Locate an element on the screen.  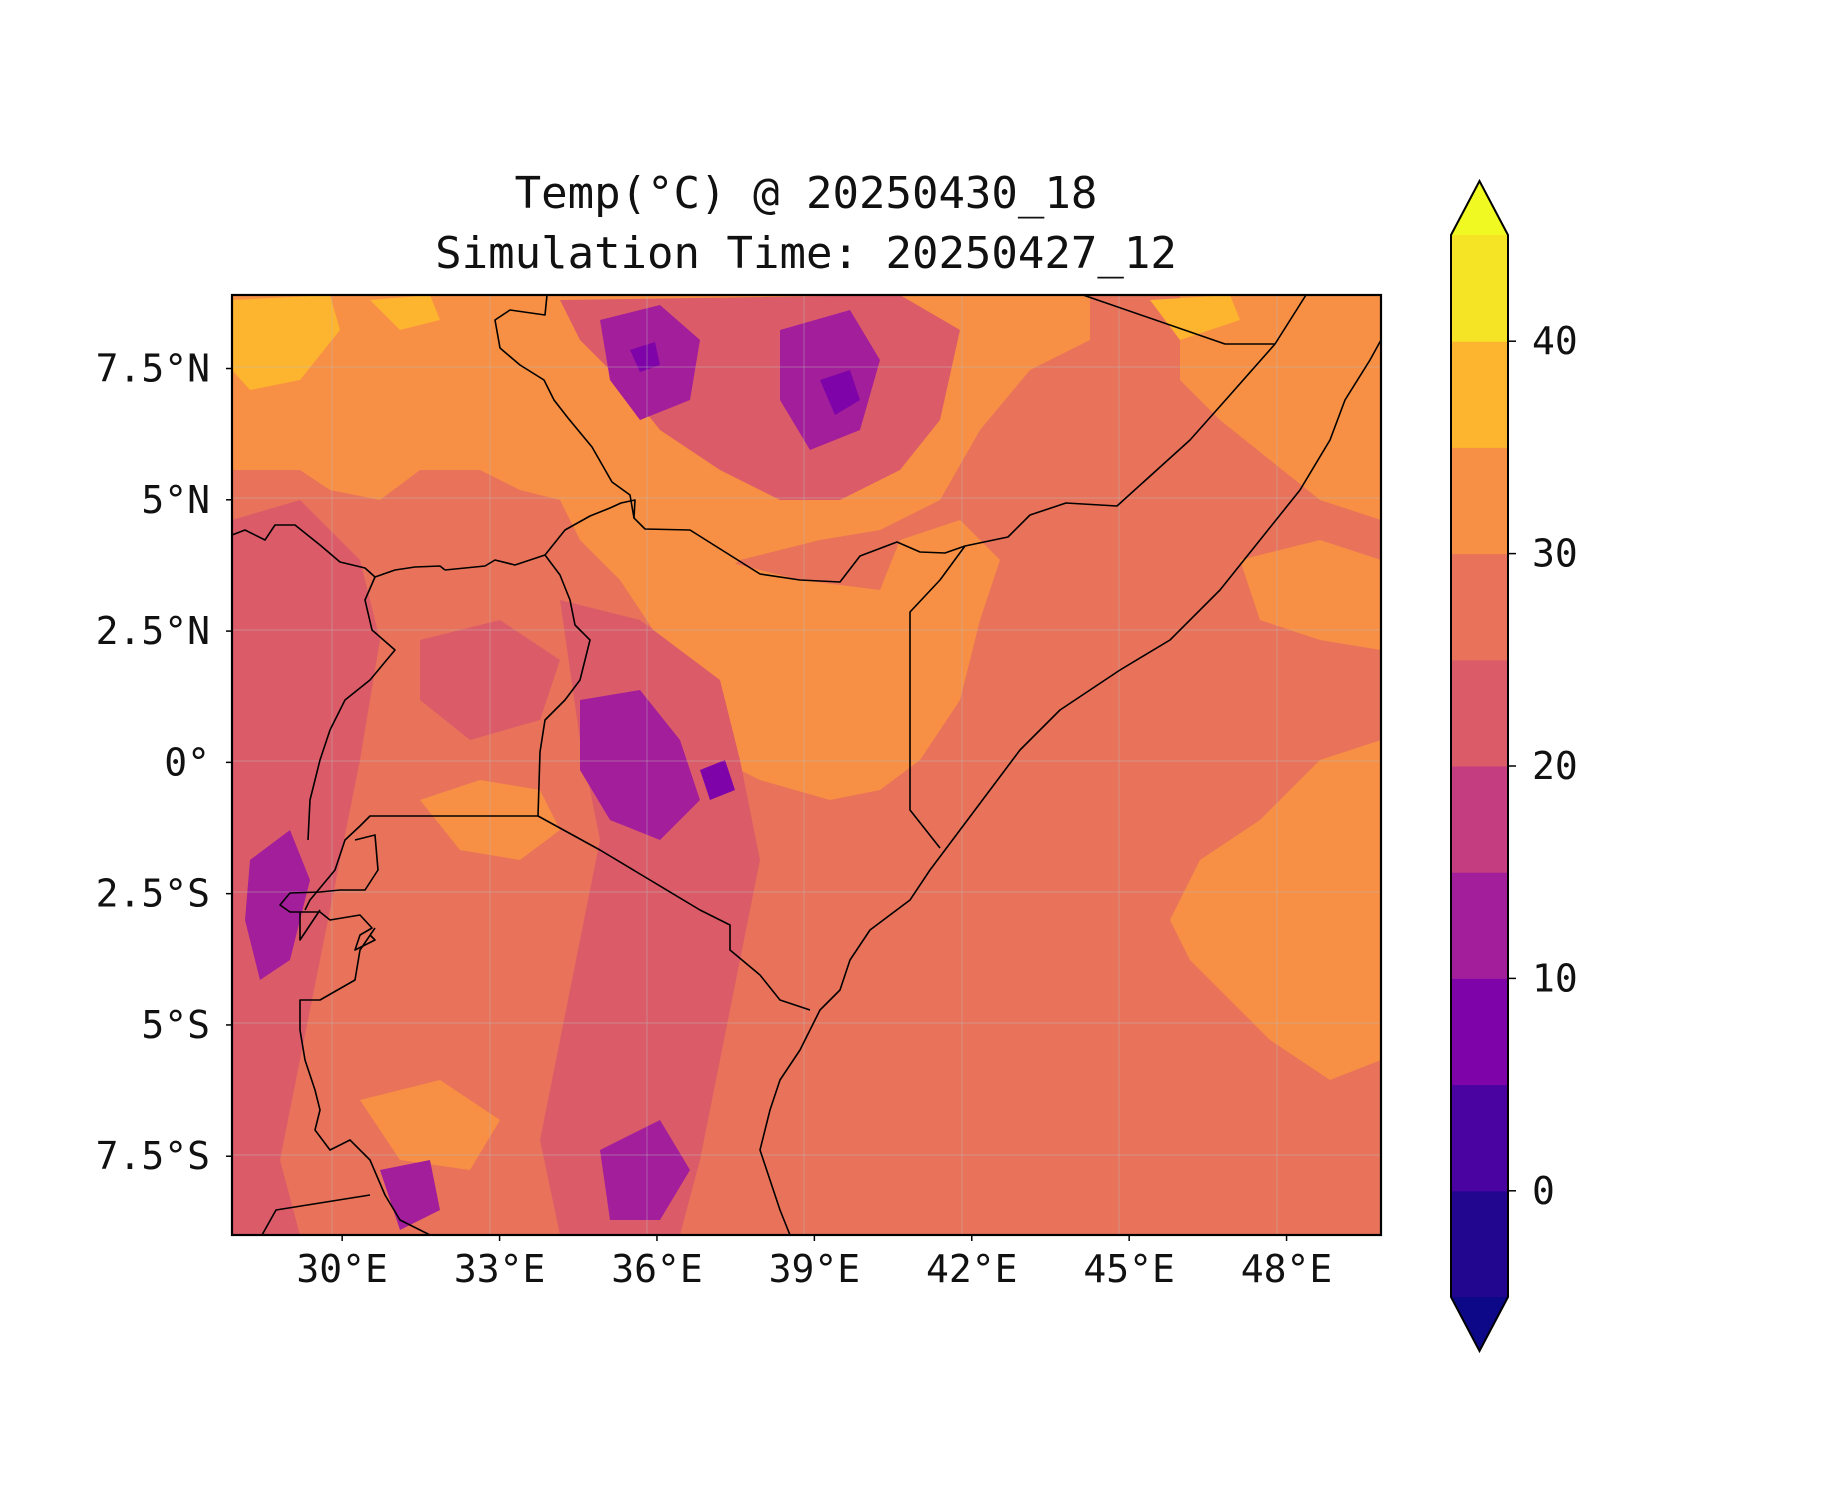
colorbar-tick-label: 10 is located at coordinates (1555, 978).